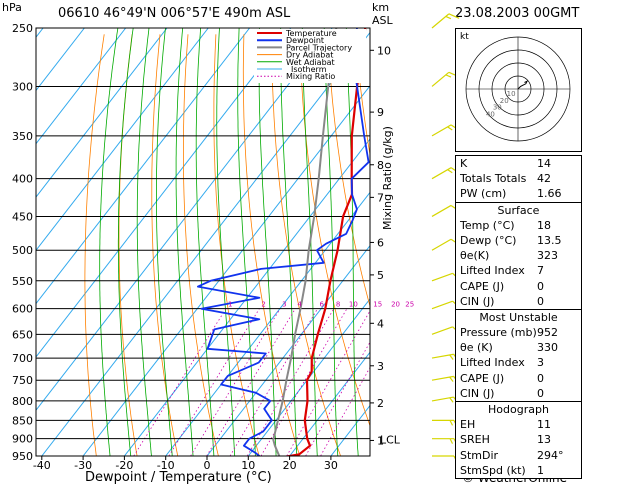  Describe the element at coordinates (518, 424) in the screenshot. I see `hodograph-row: EH 11` at that location.